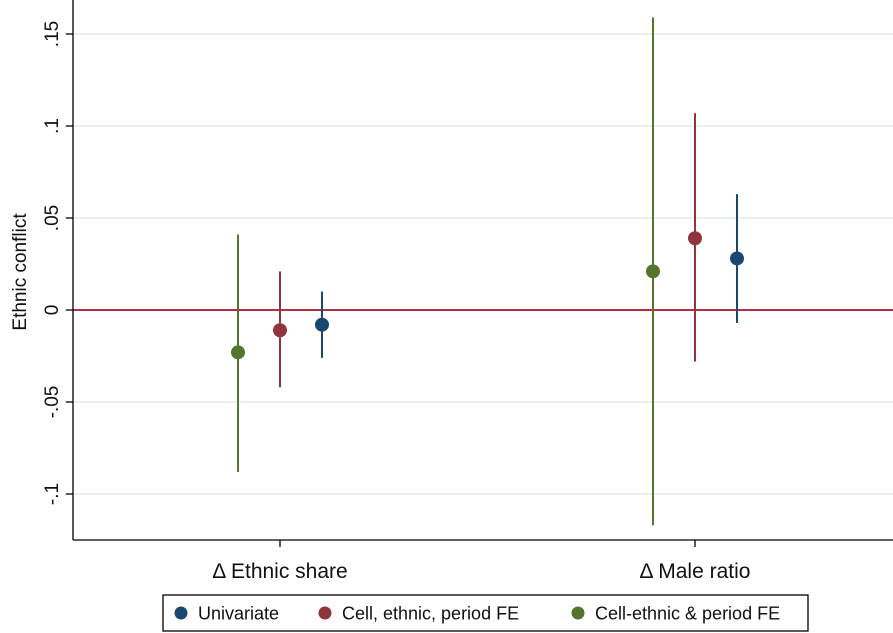  What do you see at coordinates (20, 272) in the screenshot?
I see `y-axis-title: Ethnic conflict` at bounding box center [20, 272].